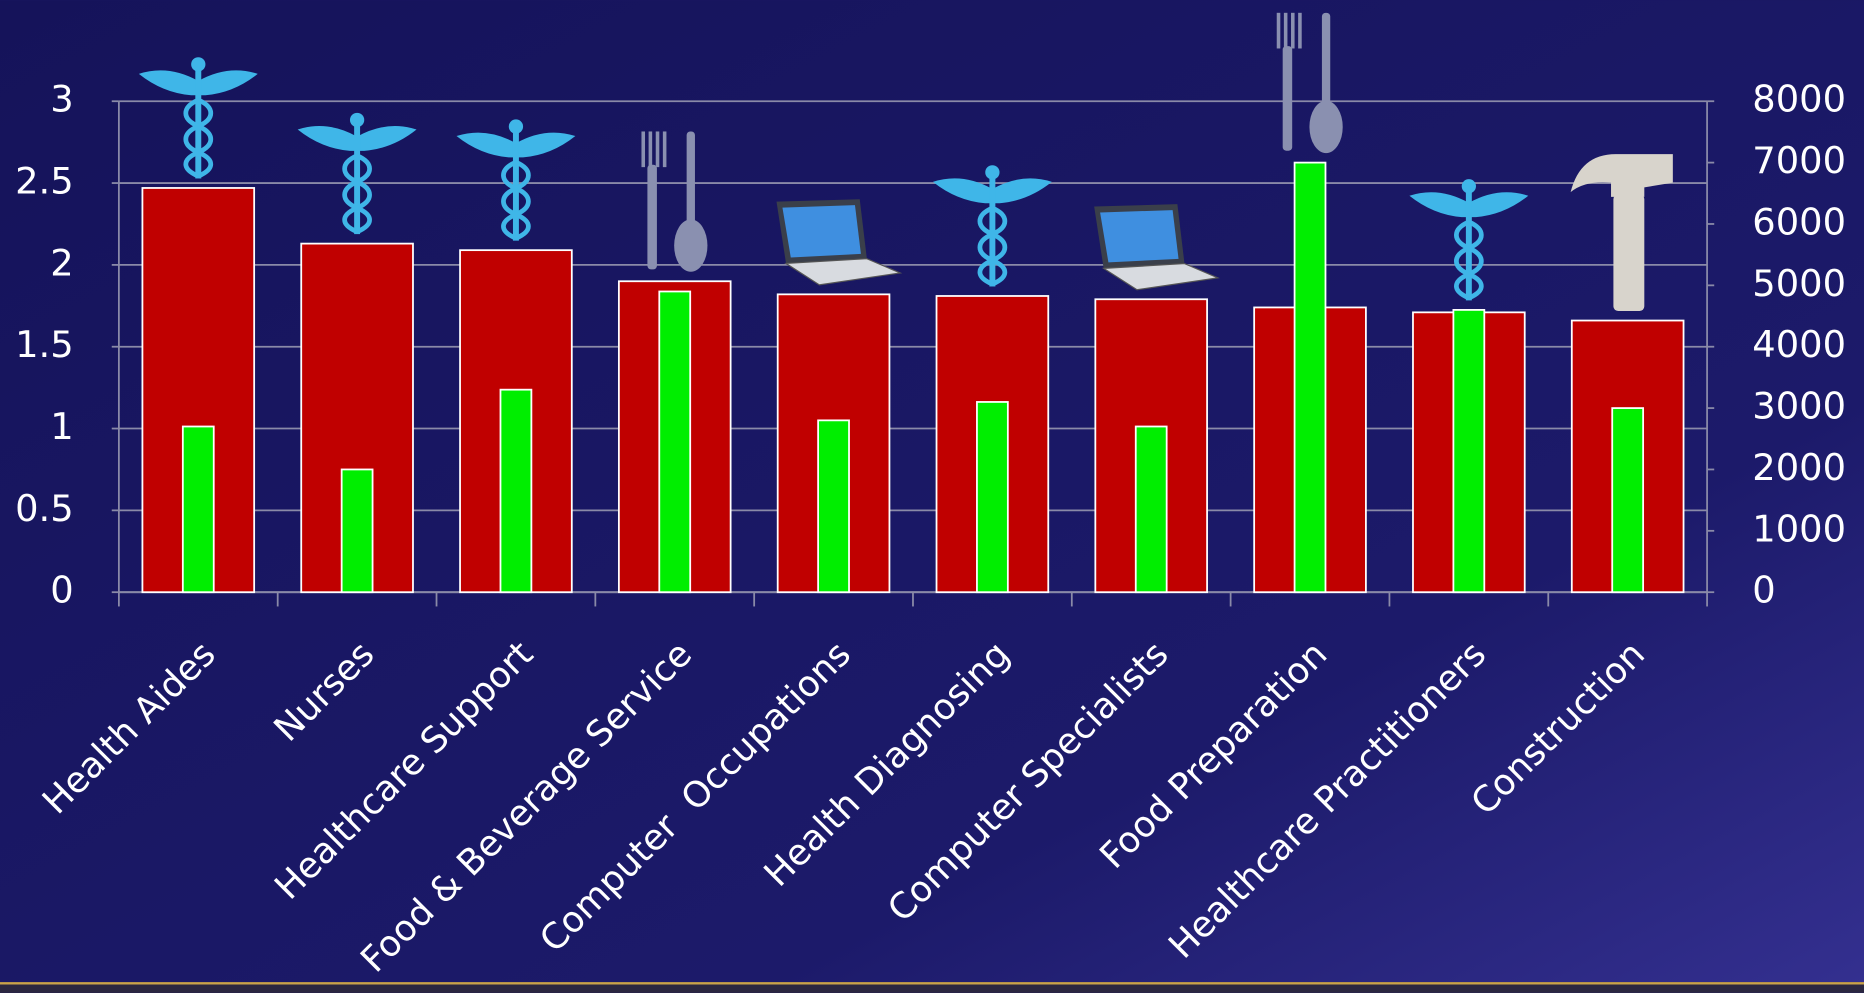  What do you see at coordinates (44, 344) in the screenshot?
I see `y-tick-label: 1.5` at bounding box center [44, 344].